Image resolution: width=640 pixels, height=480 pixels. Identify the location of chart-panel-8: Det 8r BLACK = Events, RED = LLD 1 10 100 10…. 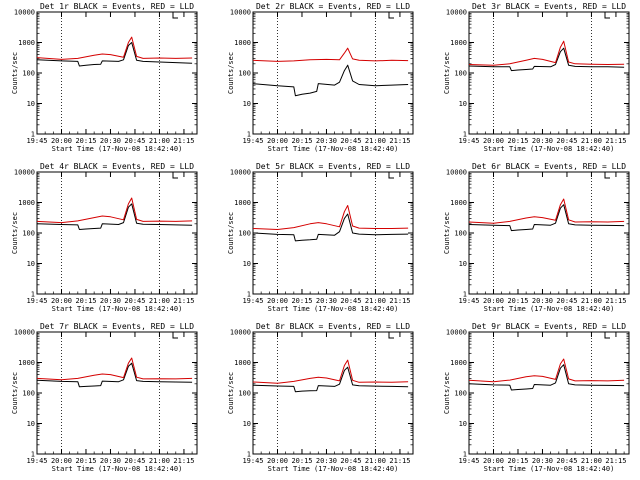
(320, 397).